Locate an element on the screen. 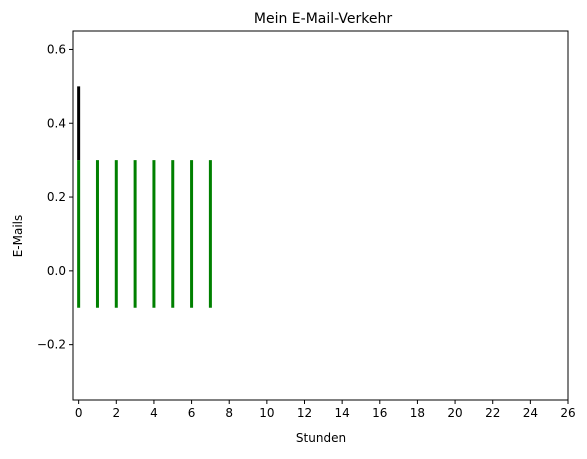 This screenshot has height=459, width=587. x-tick-label-4: 8 is located at coordinates (229, 413).